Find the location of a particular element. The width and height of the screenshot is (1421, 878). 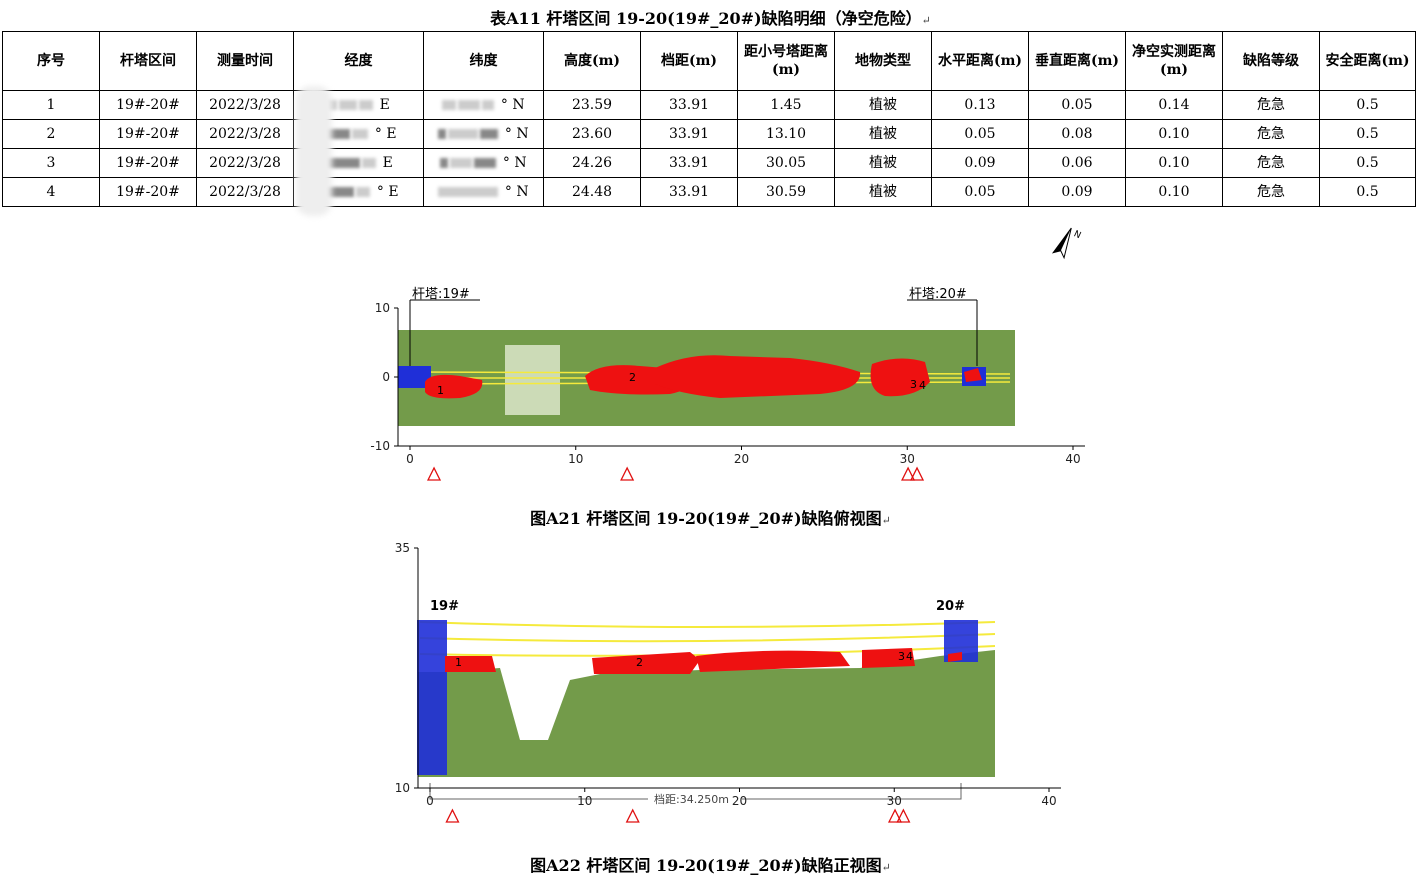

cell-id: 4 is located at coordinates (51, 192).